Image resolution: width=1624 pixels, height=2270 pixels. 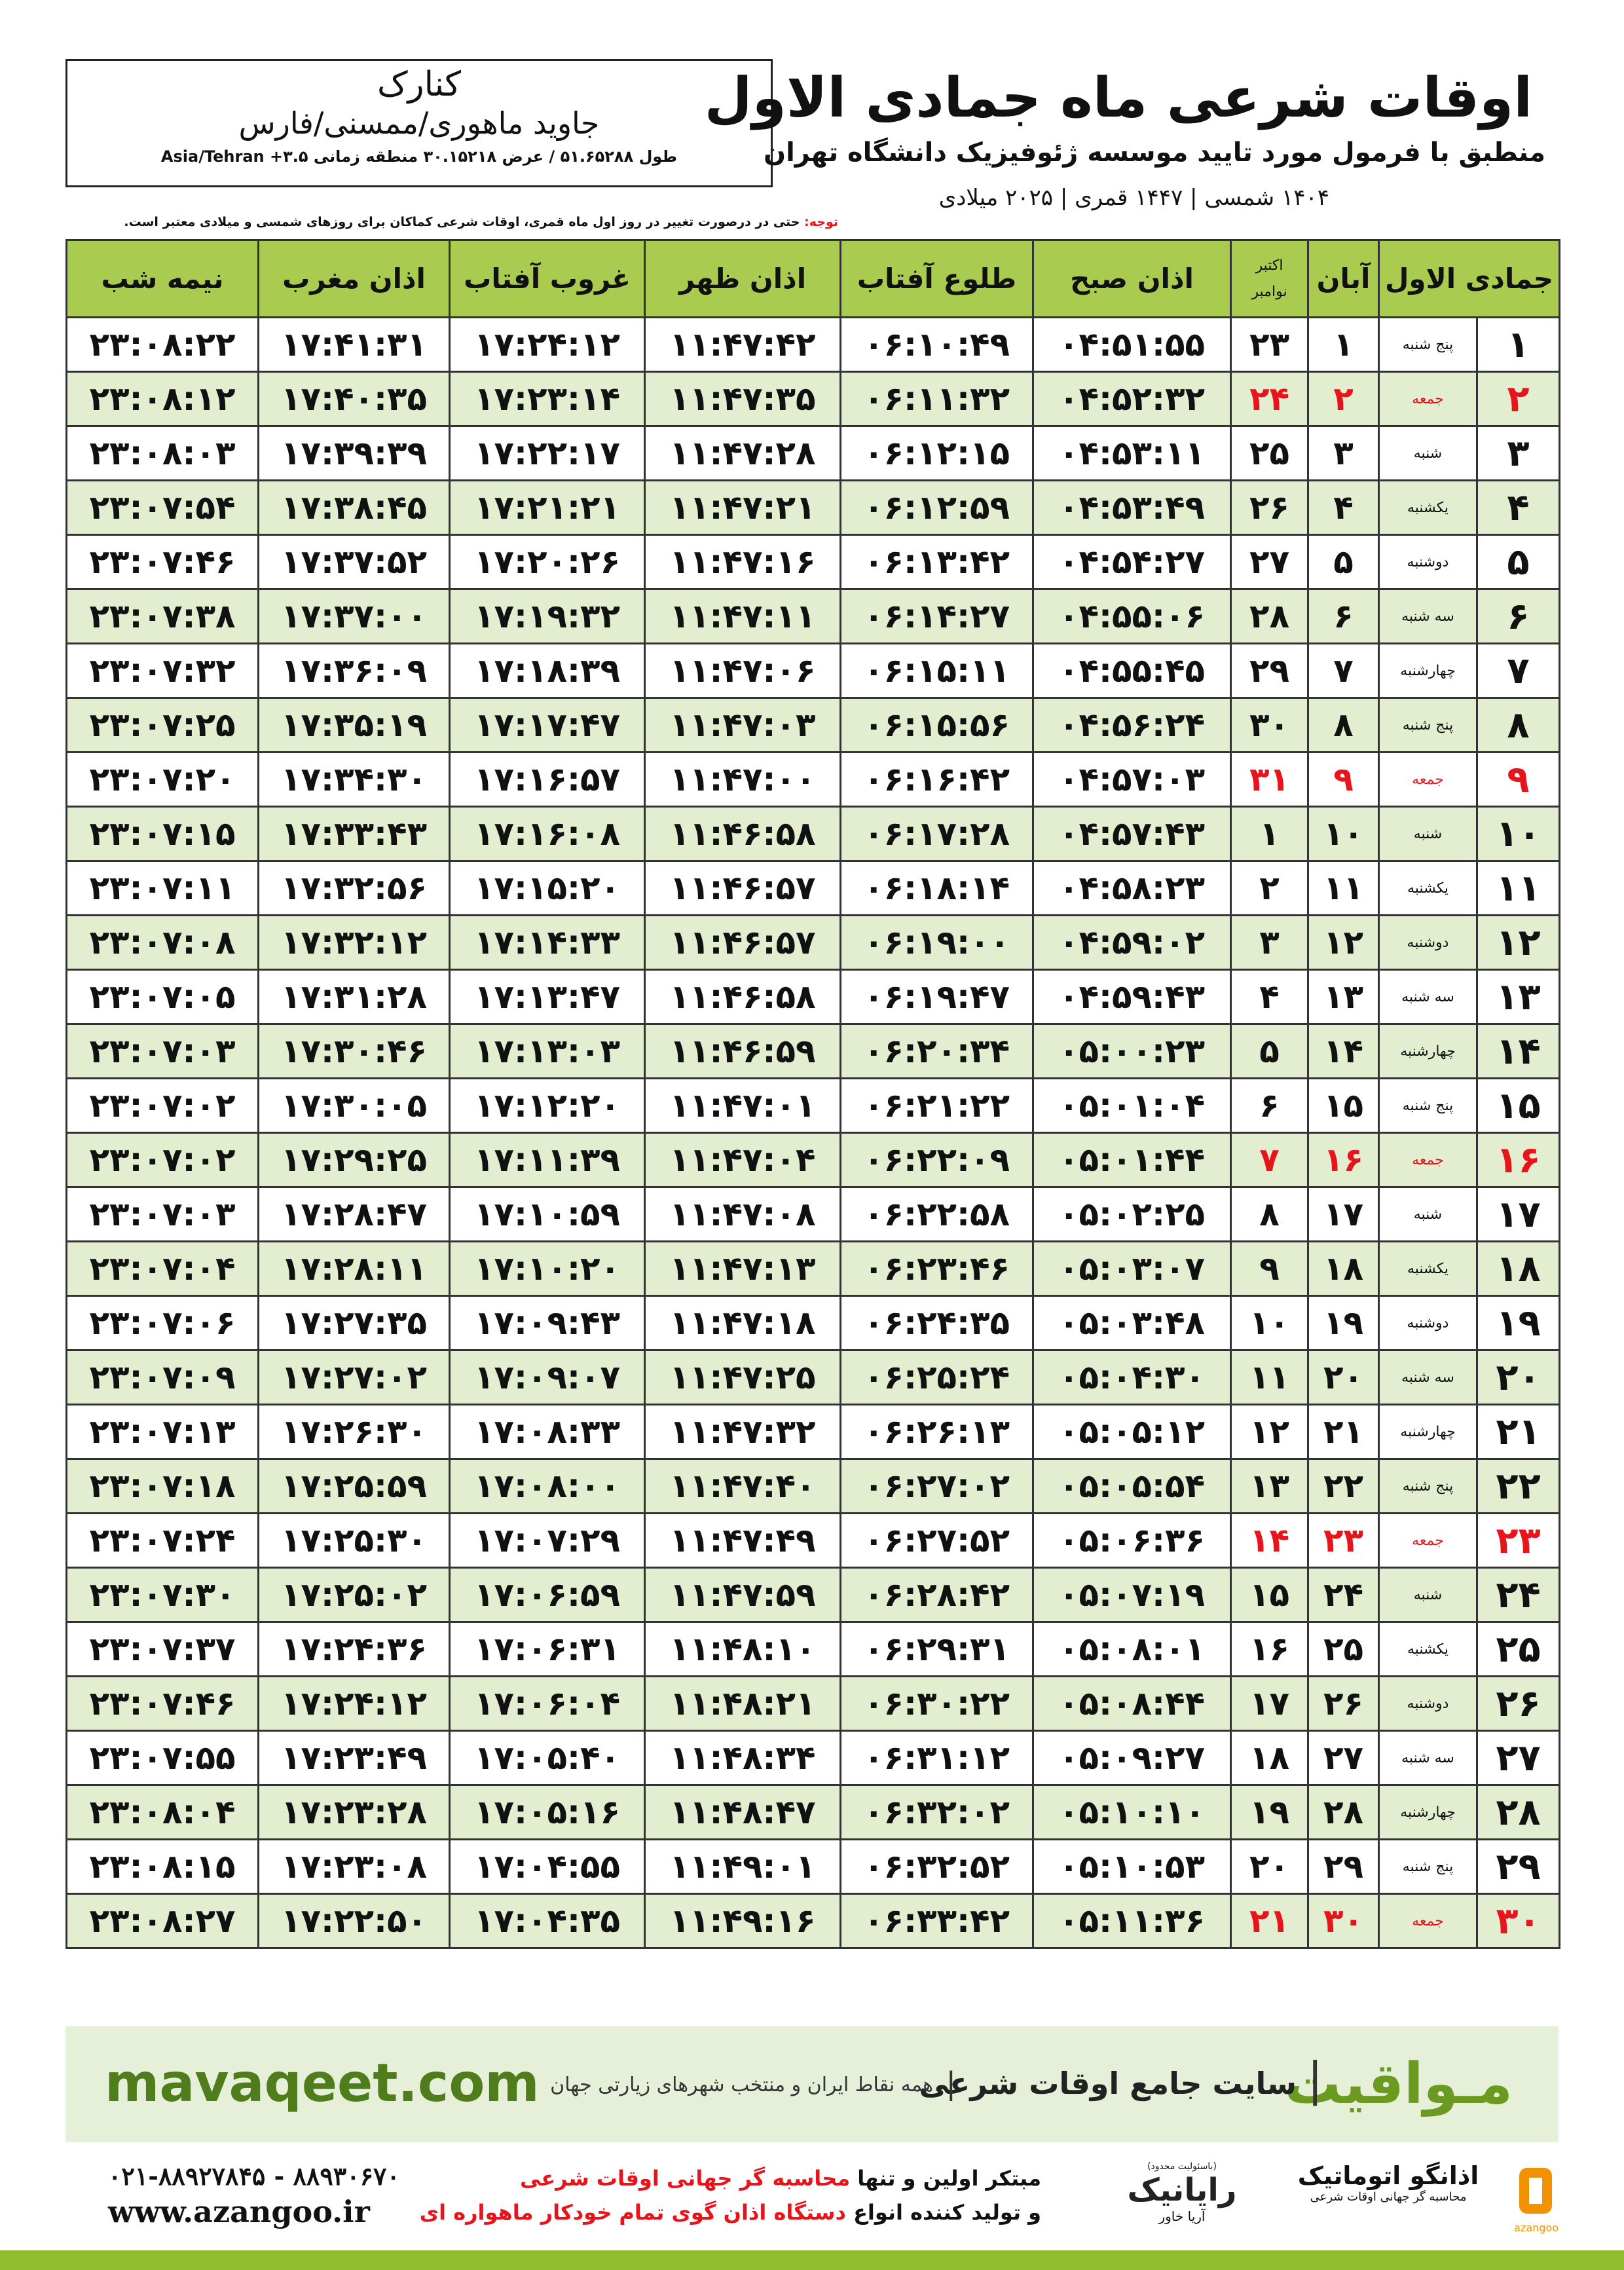 What do you see at coordinates (1518, 399) in the screenshot?
I see `day-cell: ۲` at bounding box center [1518, 399].